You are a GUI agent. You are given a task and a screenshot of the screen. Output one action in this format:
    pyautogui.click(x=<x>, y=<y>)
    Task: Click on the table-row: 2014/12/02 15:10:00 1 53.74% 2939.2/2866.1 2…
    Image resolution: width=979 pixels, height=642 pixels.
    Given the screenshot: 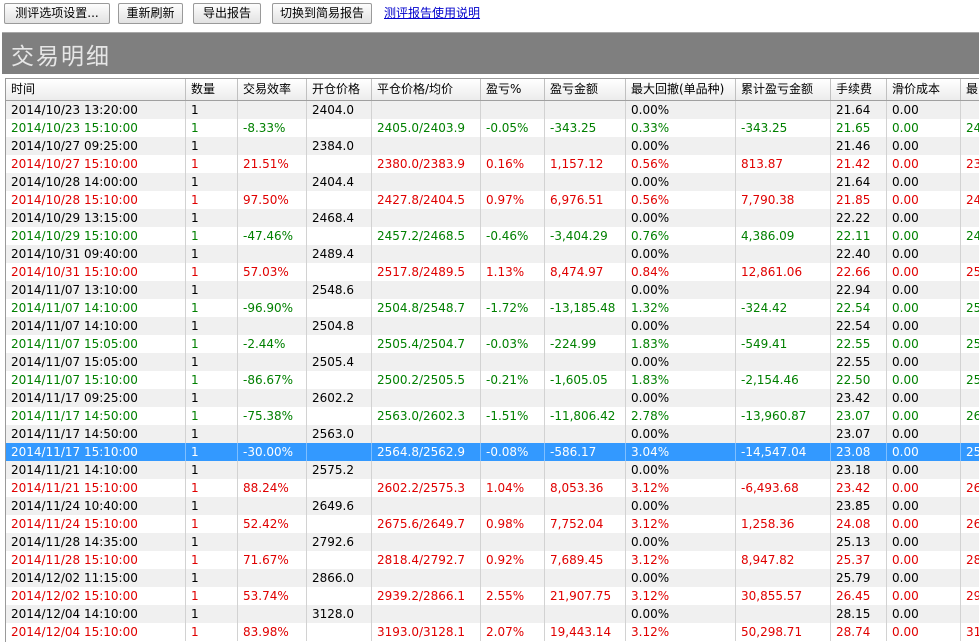 What is the action you would take?
    pyautogui.click(x=492, y=596)
    